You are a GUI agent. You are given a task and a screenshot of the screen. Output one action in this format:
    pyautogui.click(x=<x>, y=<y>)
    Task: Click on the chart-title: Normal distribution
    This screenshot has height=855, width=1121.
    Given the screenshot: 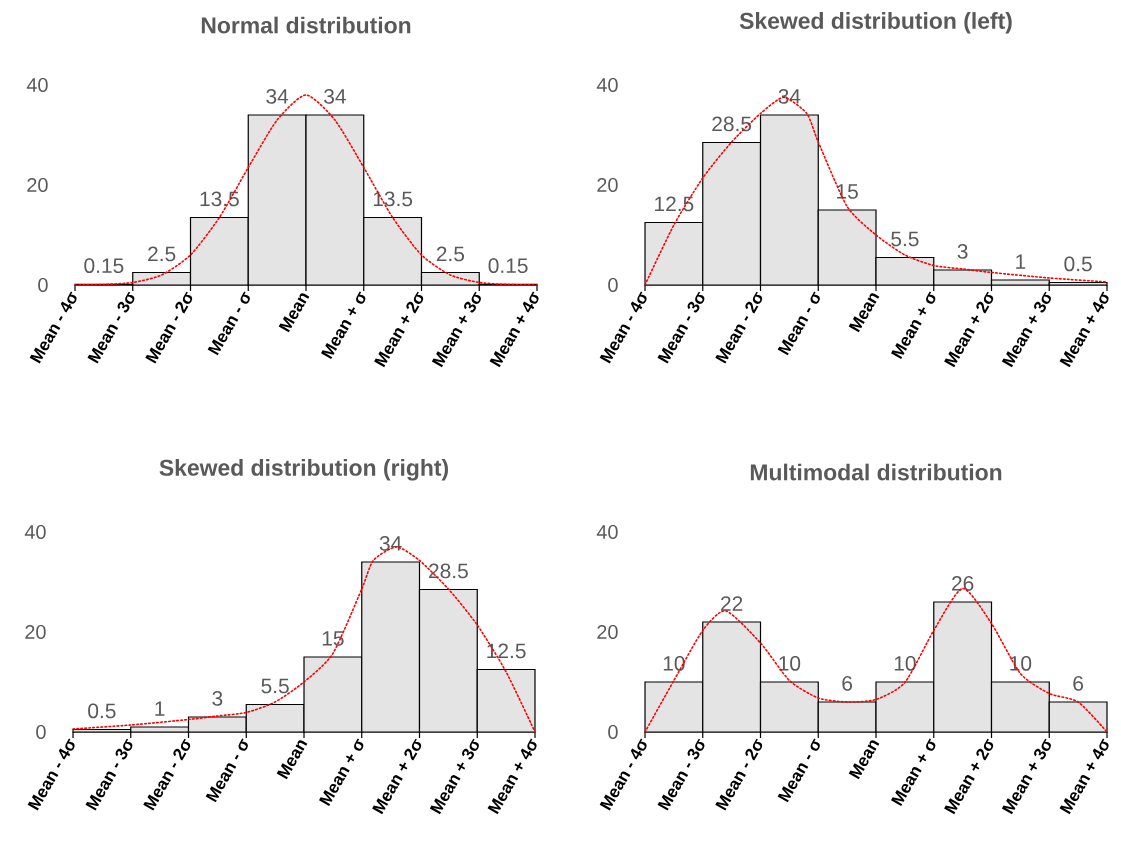 What is the action you would take?
    pyautogui.click(x=306, y=25)
    